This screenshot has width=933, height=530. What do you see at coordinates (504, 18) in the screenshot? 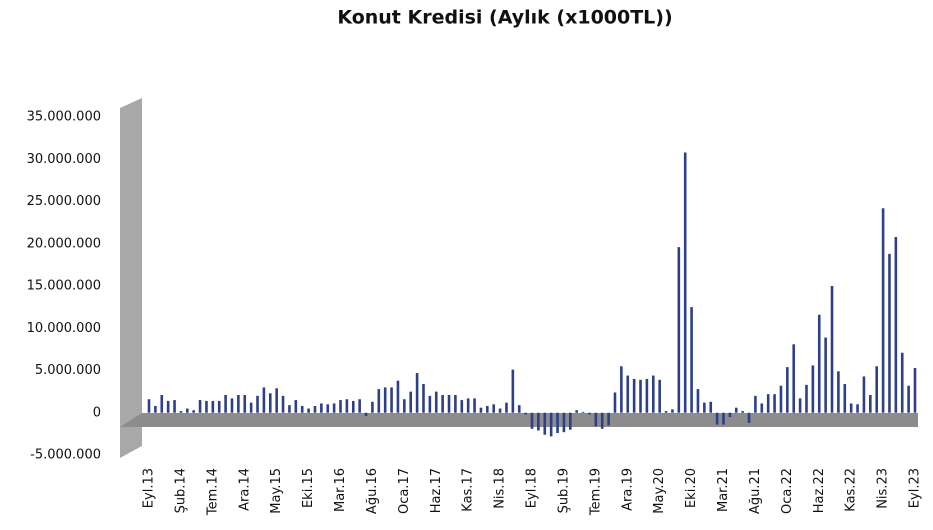
I see `chart-title: Konut Kredisi (Aylık (x1000TL))` at bounding box center [504, 18].